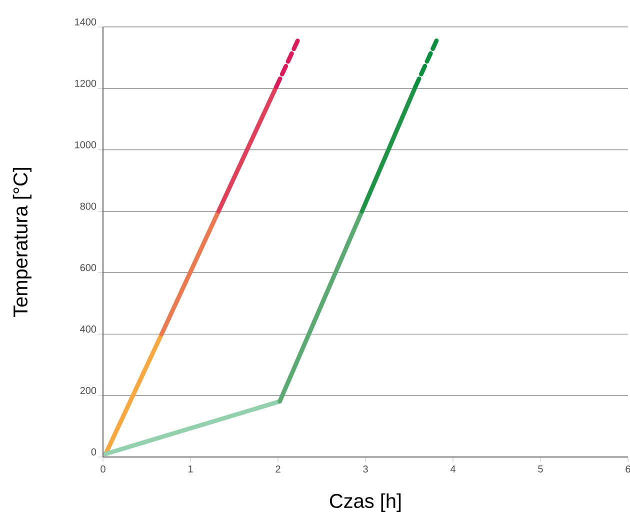  What do you see at coordinates (85, 144) in the screenshot?
I see `y-tick-label: 1000` at bounding box center [85, 144].